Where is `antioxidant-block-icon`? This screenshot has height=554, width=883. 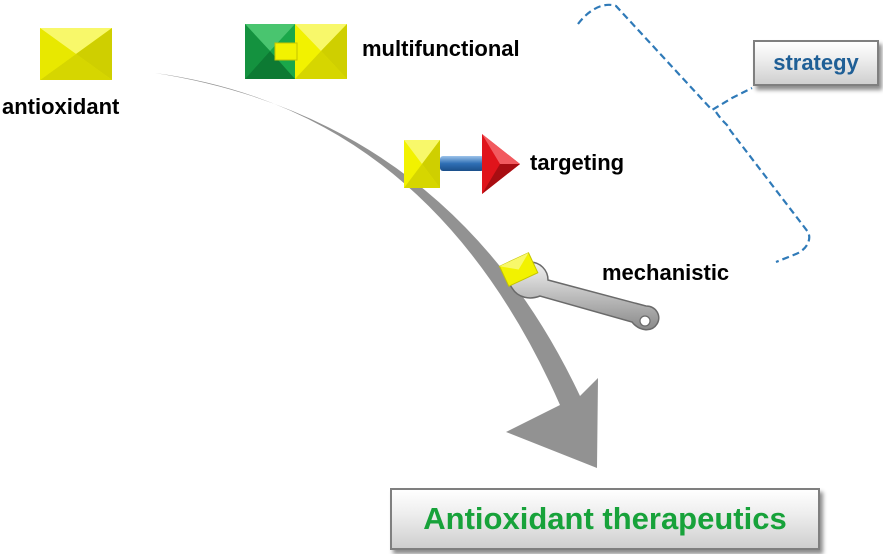
antioxidant-block-icon is located at coordinates (76, 54).